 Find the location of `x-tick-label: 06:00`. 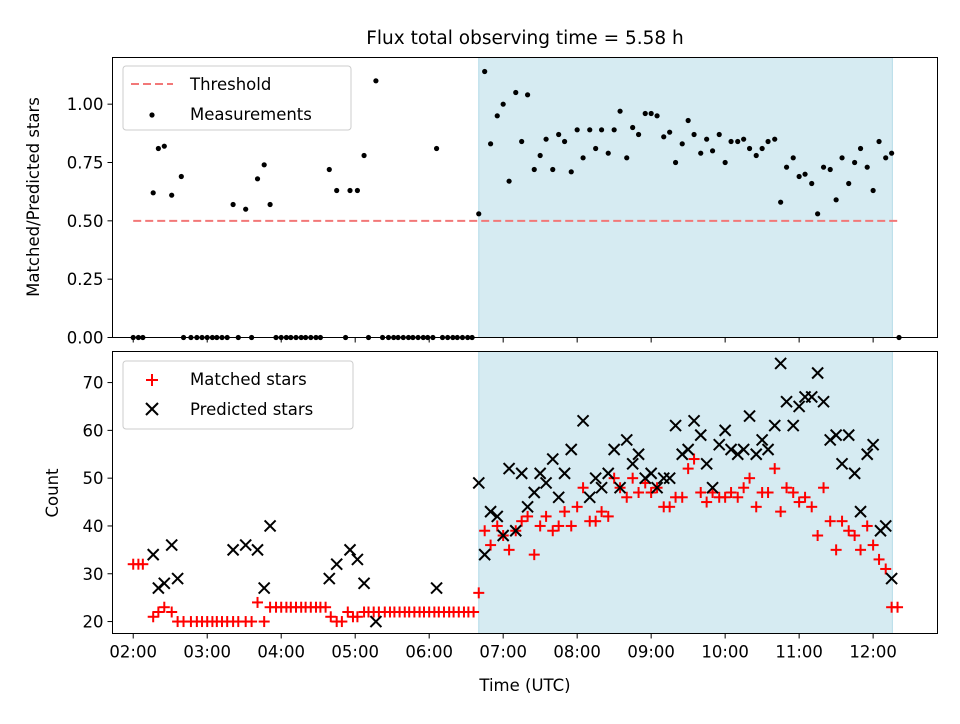

x-tick-label: 06:00 is located at coordinates (429, 652).